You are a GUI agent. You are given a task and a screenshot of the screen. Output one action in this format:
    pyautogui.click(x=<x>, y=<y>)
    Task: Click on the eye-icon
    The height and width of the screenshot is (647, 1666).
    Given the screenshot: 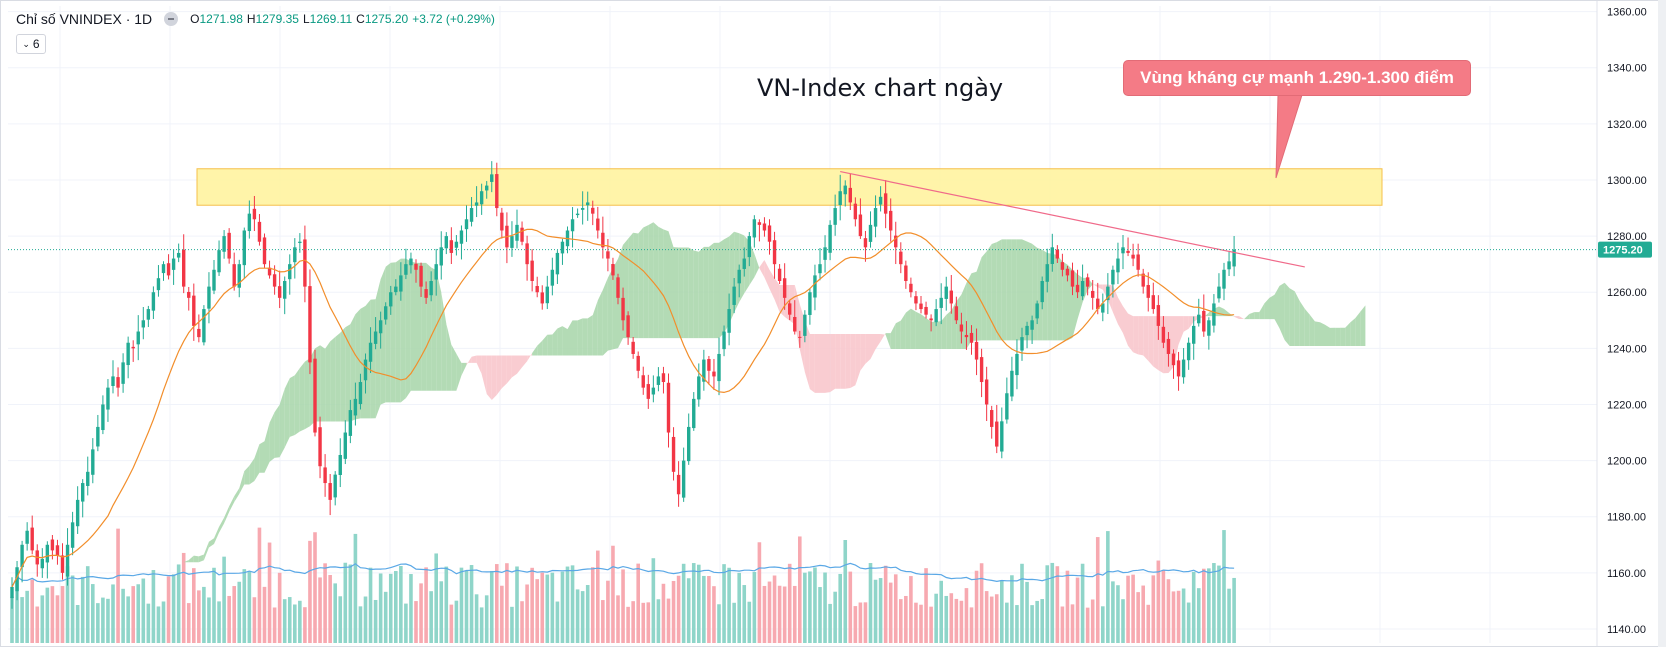 What is the action you would take?
    pyautogui.click(x=171, y=19)
    